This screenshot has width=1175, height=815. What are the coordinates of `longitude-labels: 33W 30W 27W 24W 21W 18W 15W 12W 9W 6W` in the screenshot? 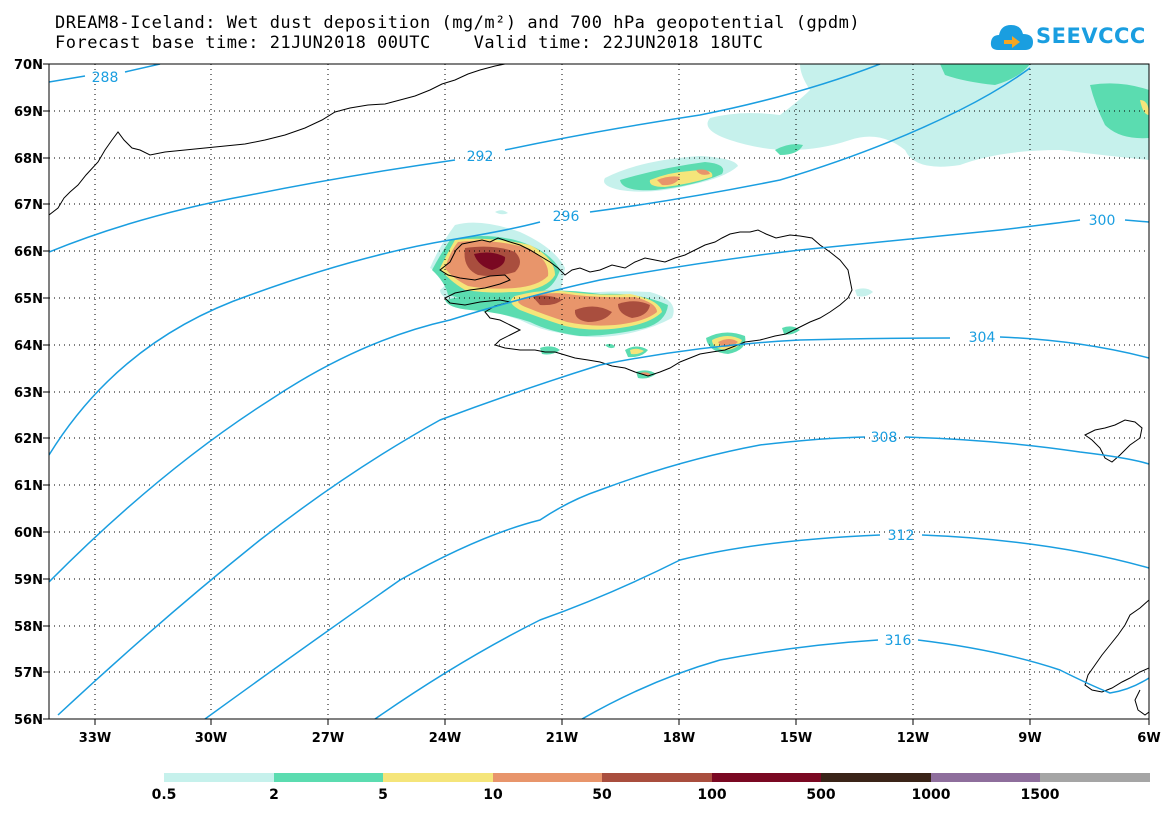 It's located at (620, 738).